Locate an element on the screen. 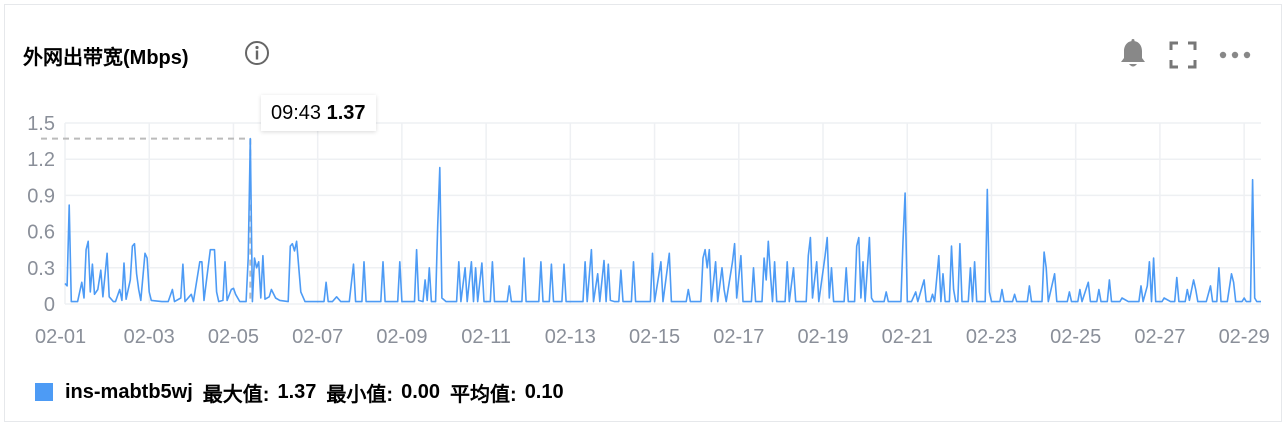  legend-avg-value: 0.10 is located at coordinates (544, 391).